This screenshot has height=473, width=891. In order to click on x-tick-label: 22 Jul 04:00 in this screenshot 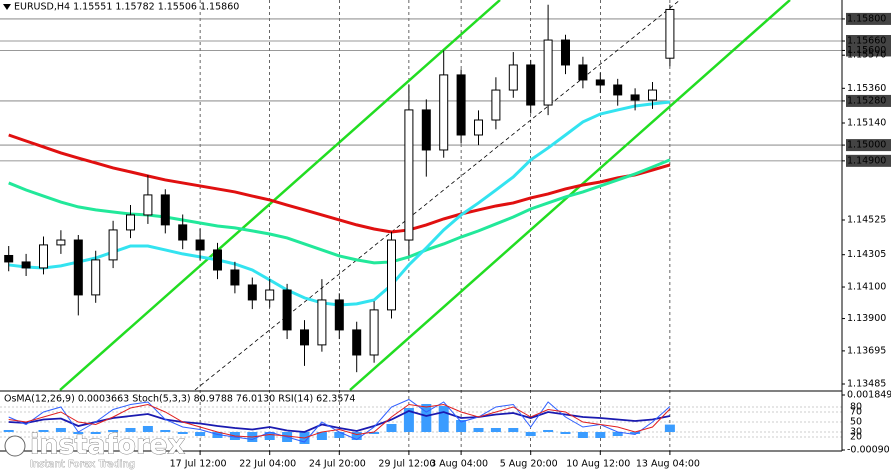, I will do `click(267, 464)`.